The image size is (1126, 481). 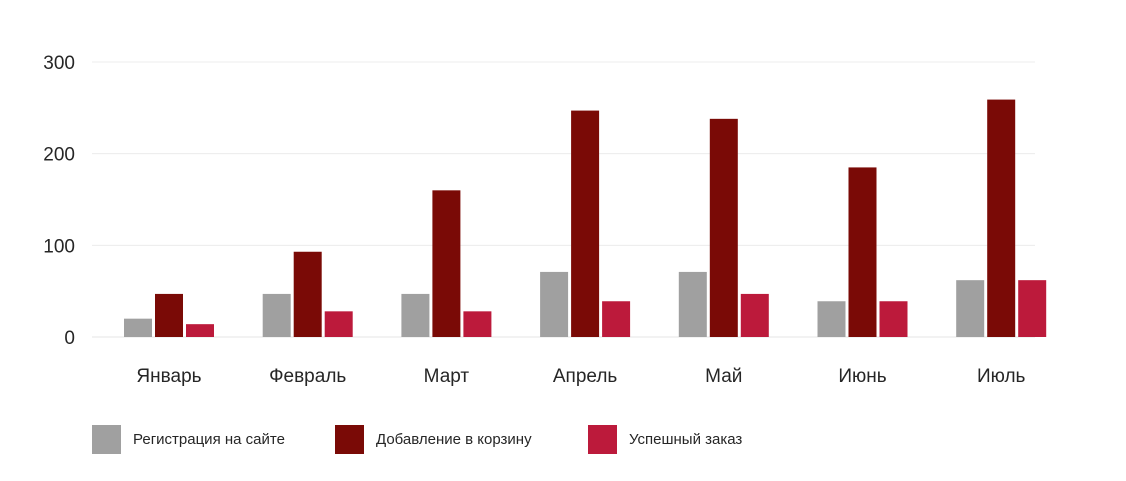 I want to click on x-tick-label: Февраль, so click(x=307, y=376).